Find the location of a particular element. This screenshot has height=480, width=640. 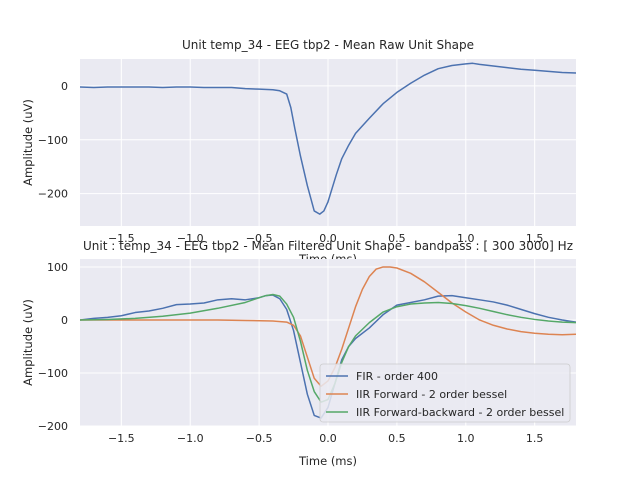

legend-entry: FIR - order 400 is located at coordinates (397, 376).